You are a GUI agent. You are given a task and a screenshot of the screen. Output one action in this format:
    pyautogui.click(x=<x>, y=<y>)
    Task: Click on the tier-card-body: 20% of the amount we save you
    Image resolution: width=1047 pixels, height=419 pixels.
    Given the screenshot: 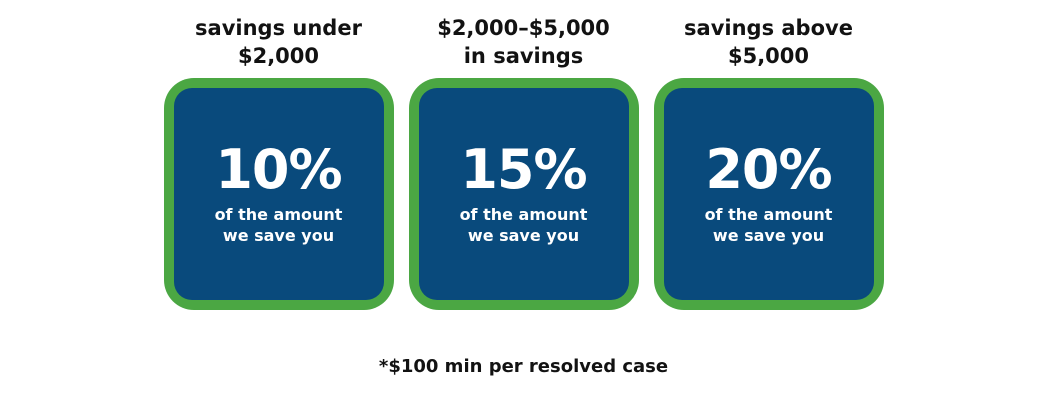 What is the action you would take?
    pyautogui.click(x=768, y=194)
    